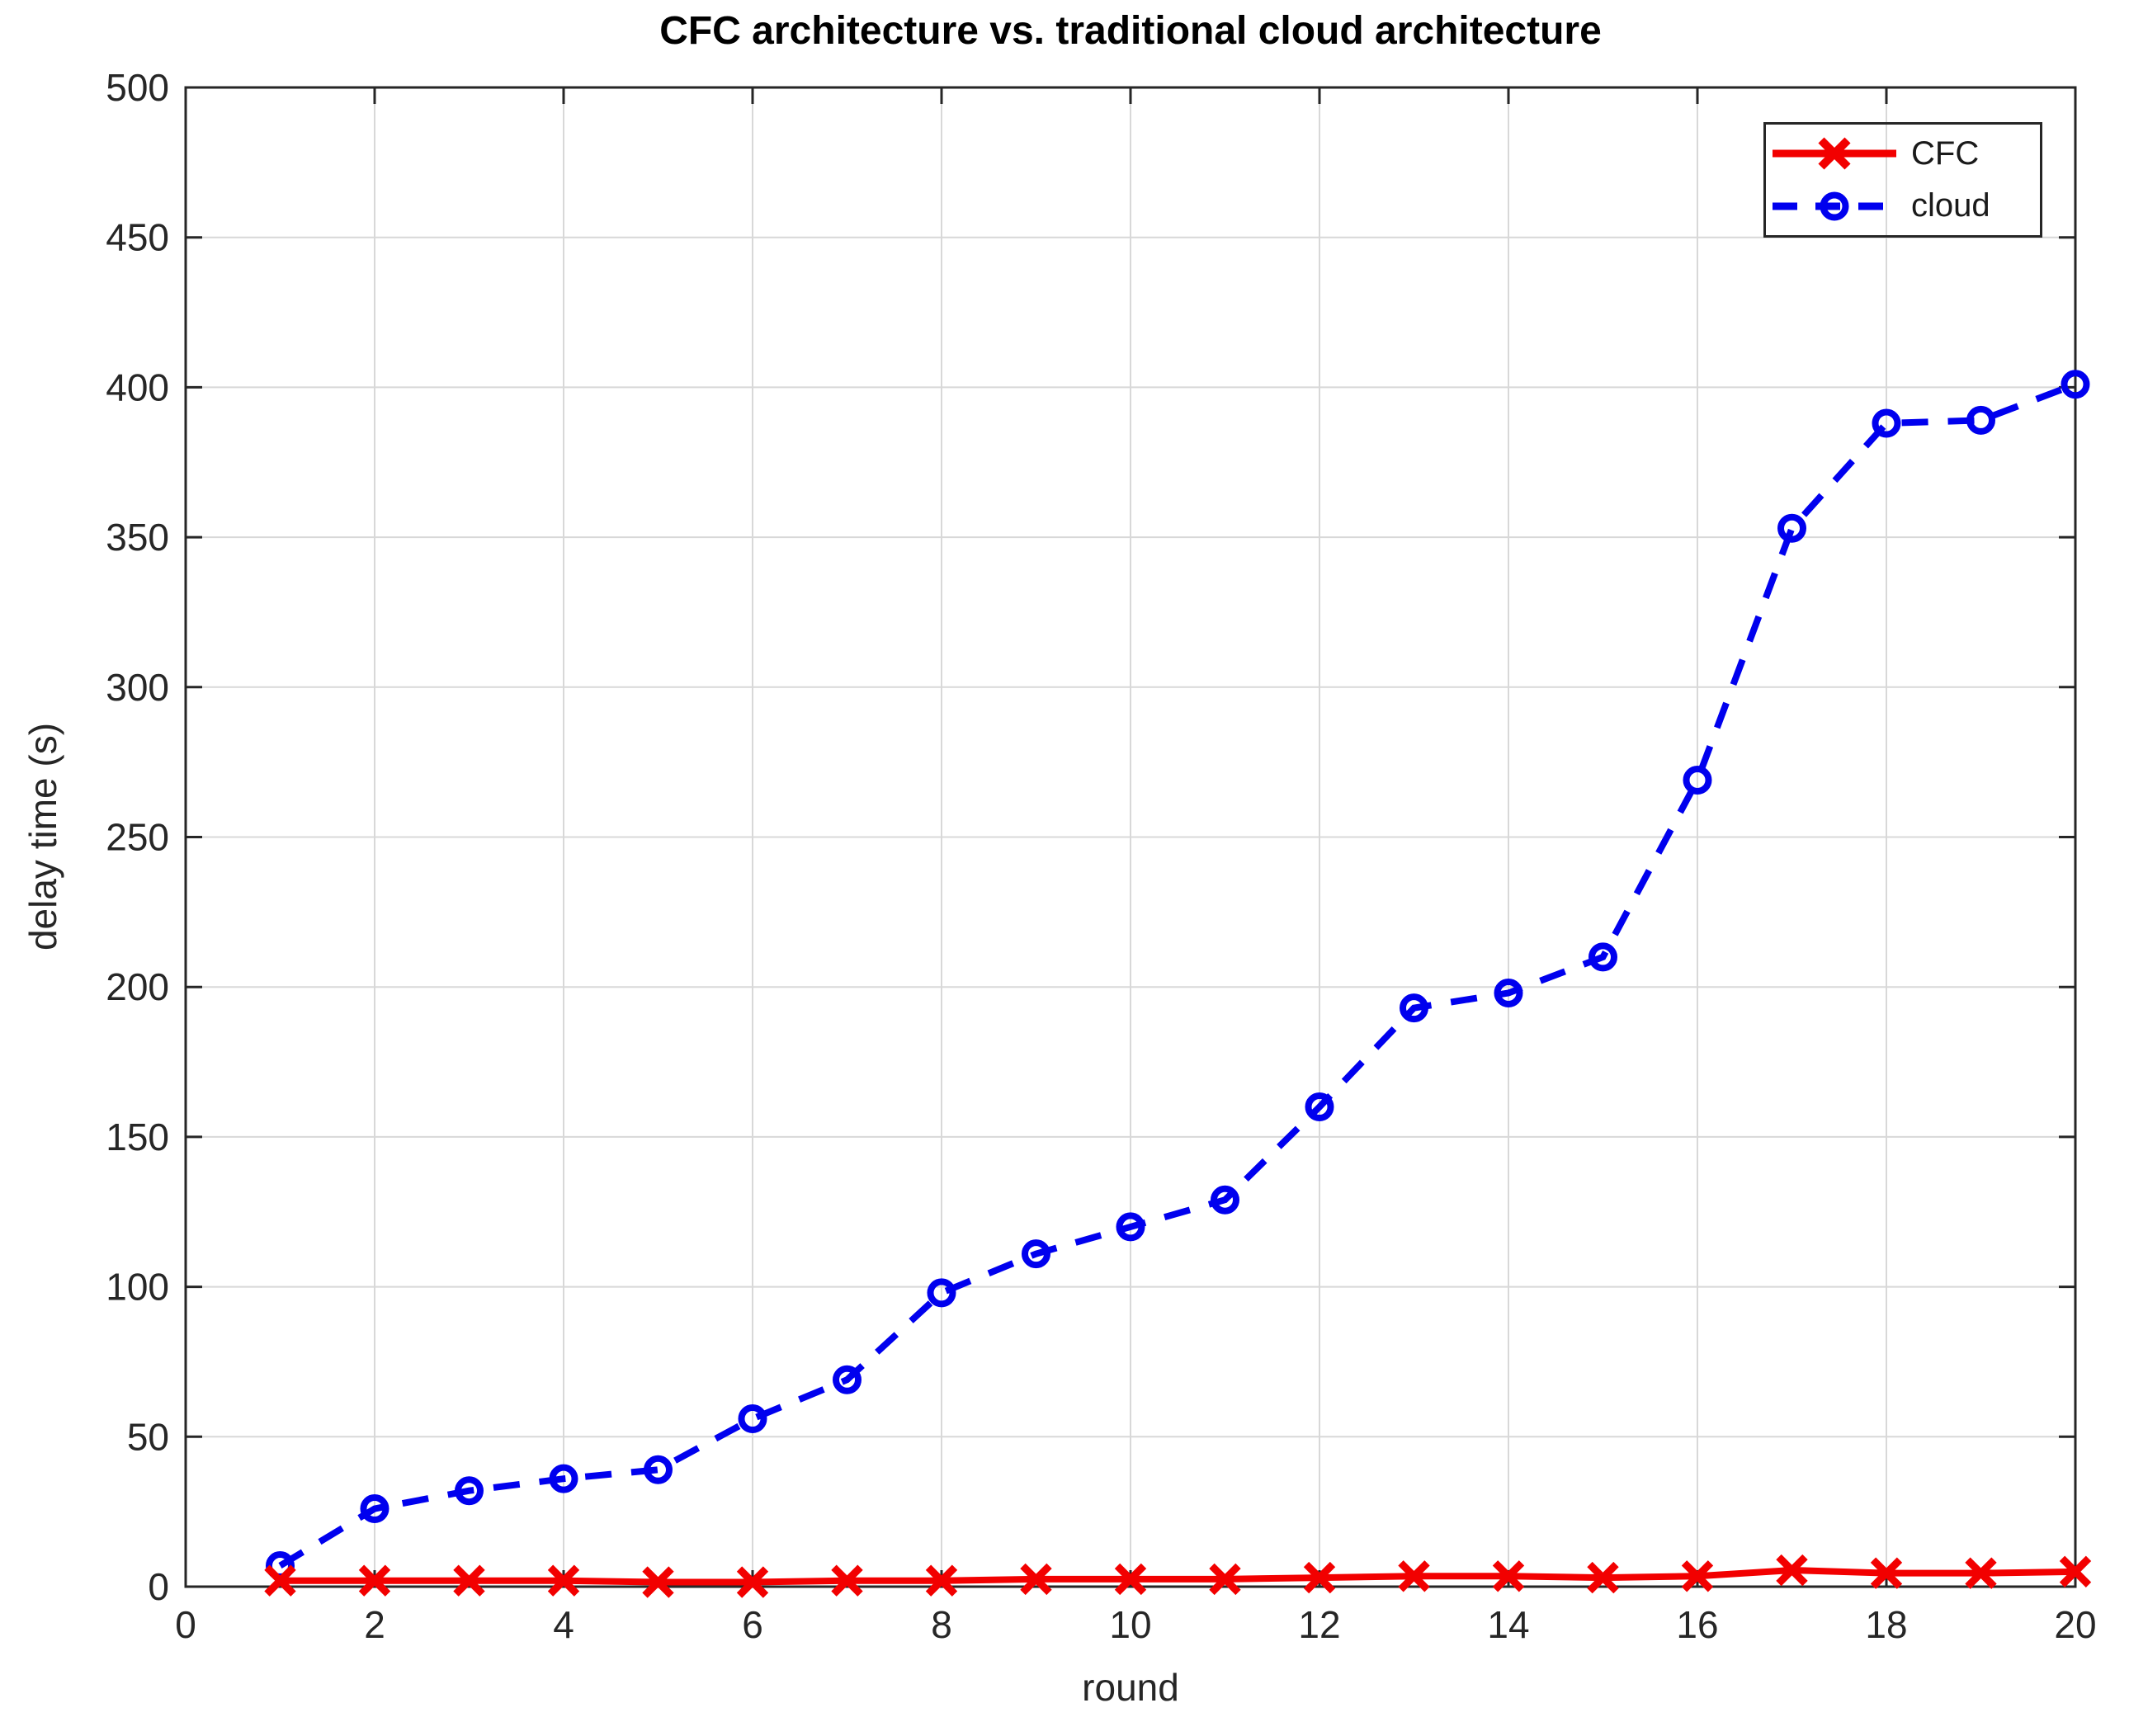  I want to click on legend: CFC cloud, so click(1902, 180).